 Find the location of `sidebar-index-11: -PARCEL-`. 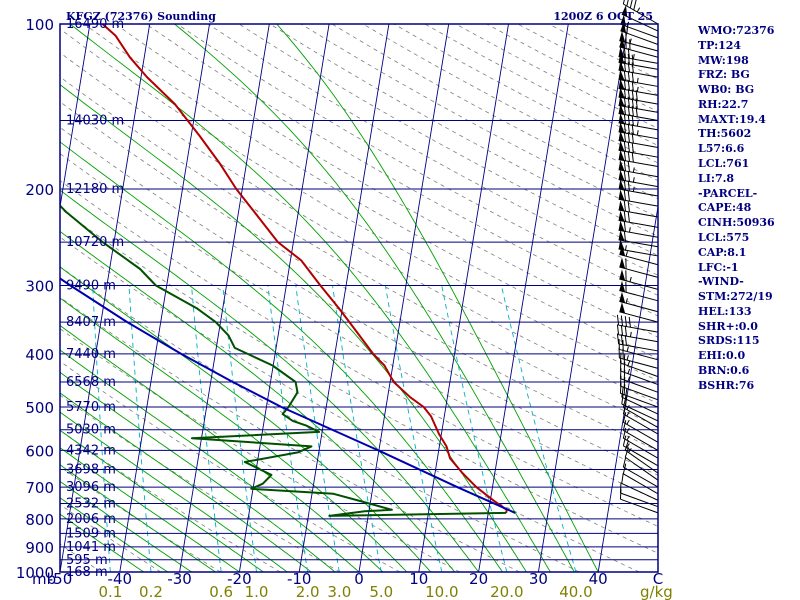

sidebar-index-11: -PARCEL- is located at coordinates (728, 193).